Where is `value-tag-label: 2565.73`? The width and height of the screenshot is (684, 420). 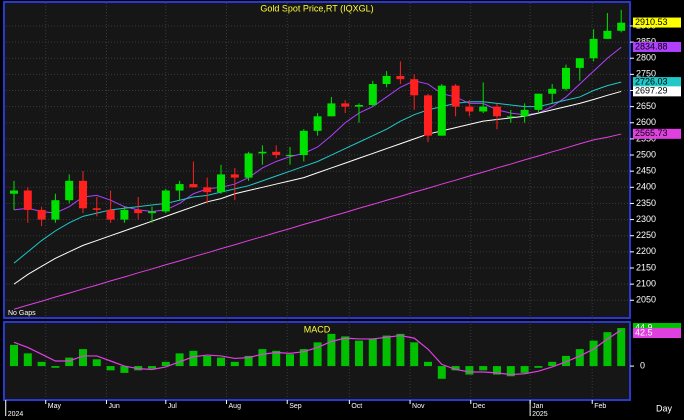
value-tag-label: 2565.73 is located at coordinates (651, 133).